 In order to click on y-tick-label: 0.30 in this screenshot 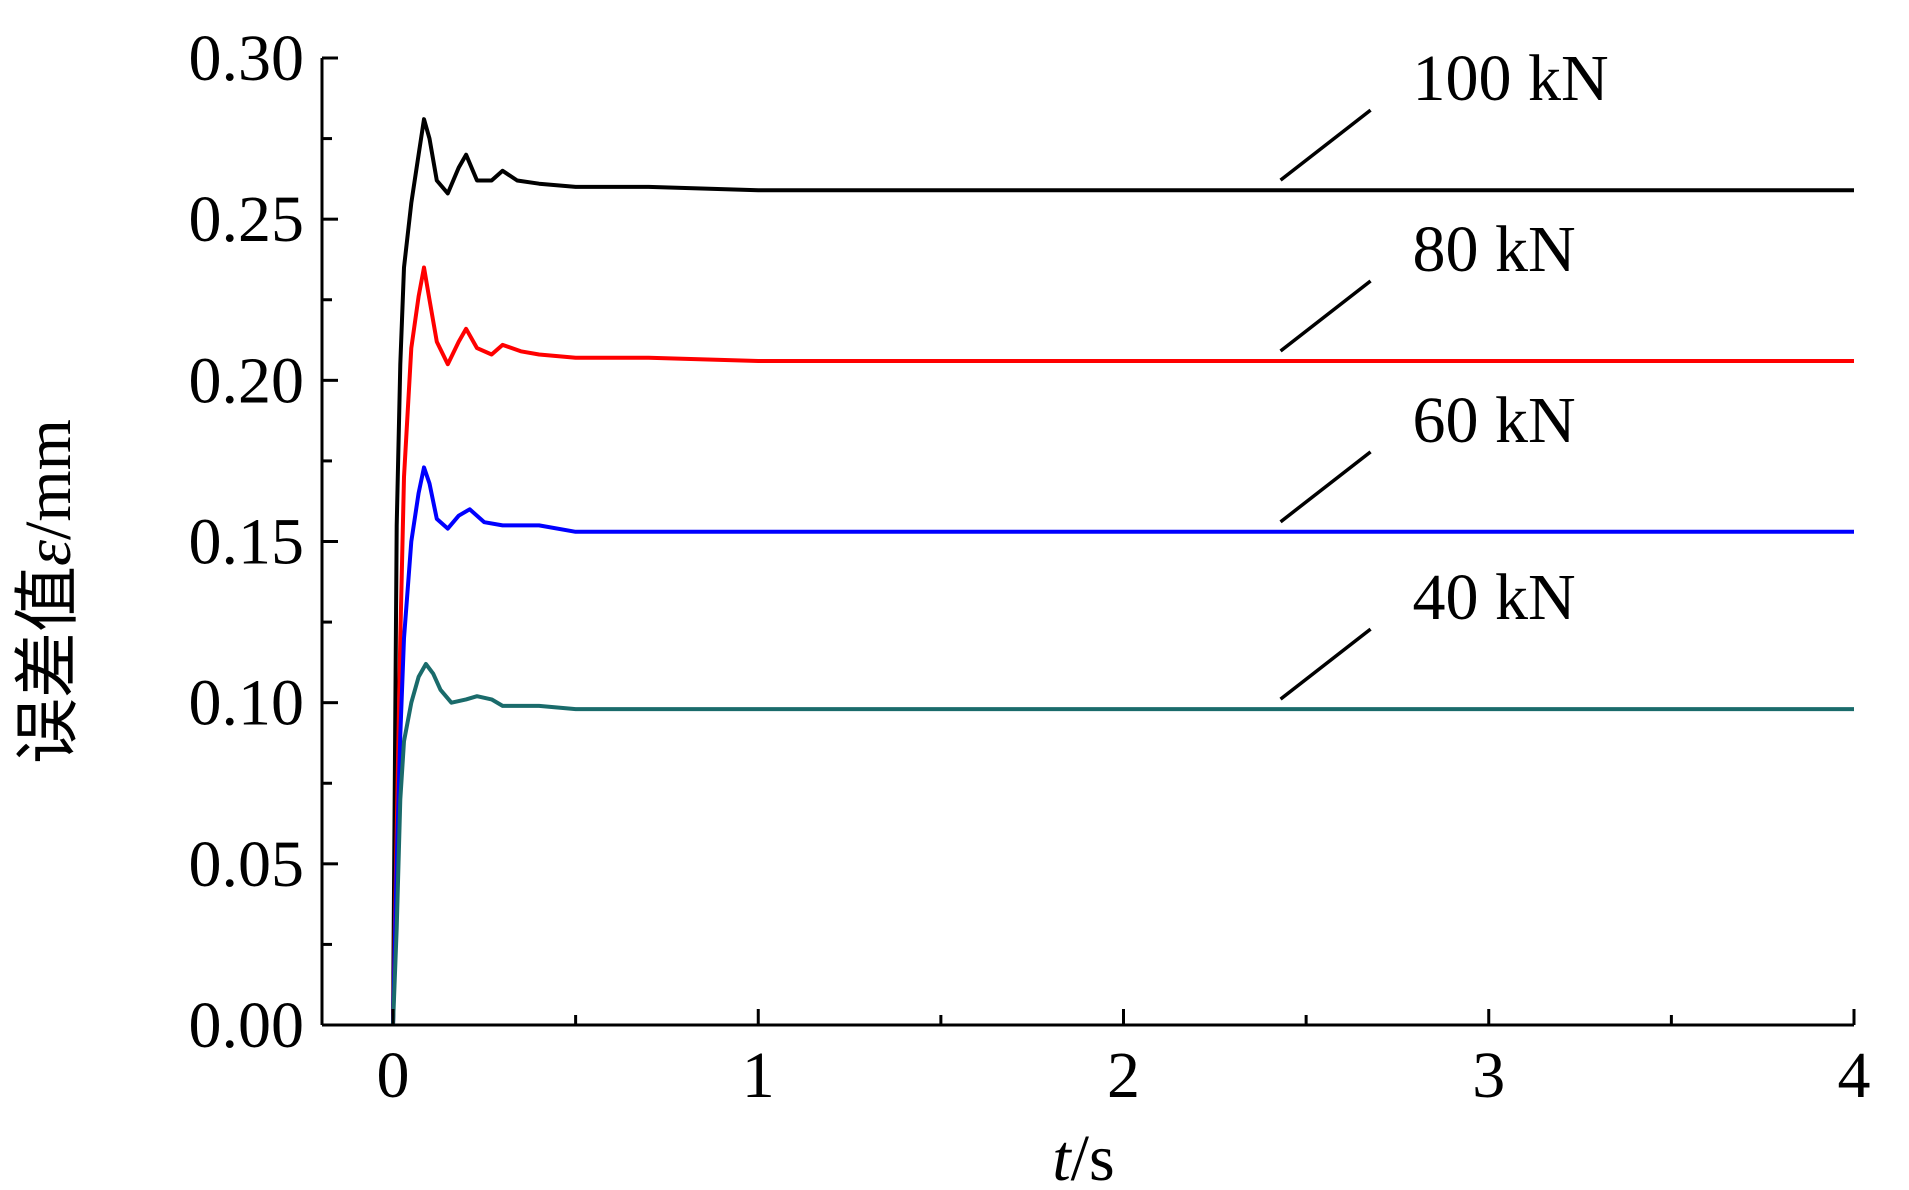, I will do `click(247, 58)`.